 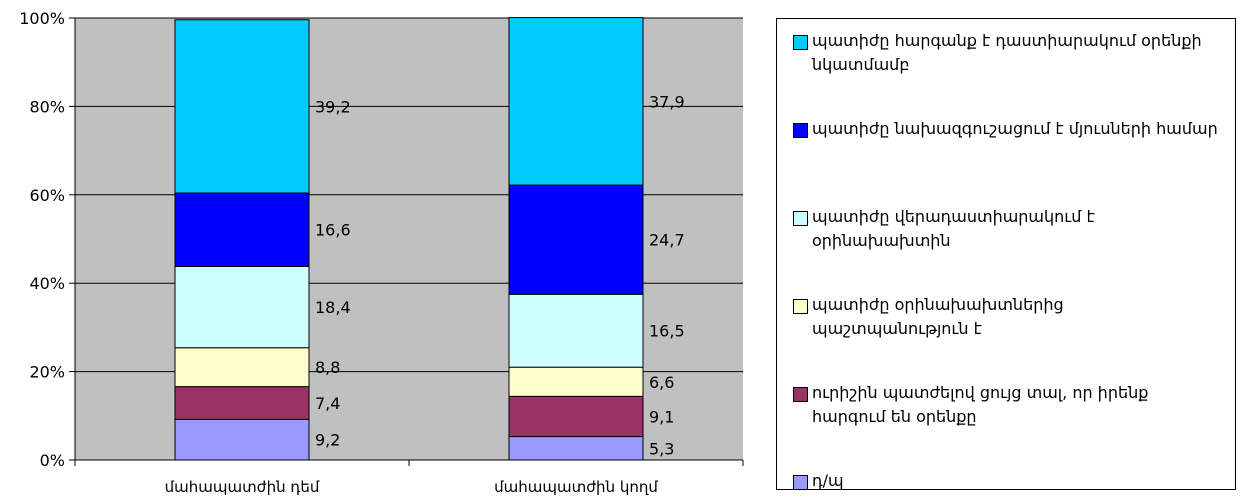 I want to click on legend-label: պատիժը վերադաստիարակում է օրինախախտին, so click(x=953, y=228).